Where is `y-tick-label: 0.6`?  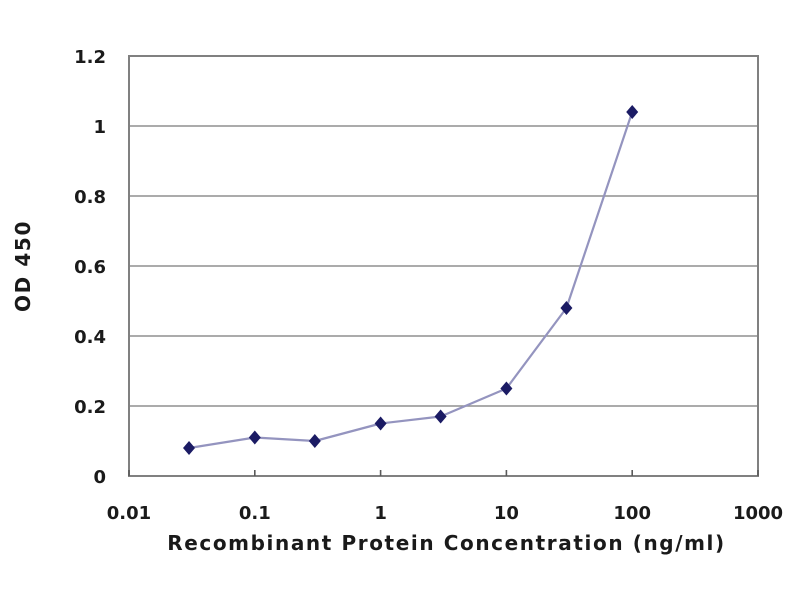 y-tick-label: 0.6 is located at coordinates (90, 267).